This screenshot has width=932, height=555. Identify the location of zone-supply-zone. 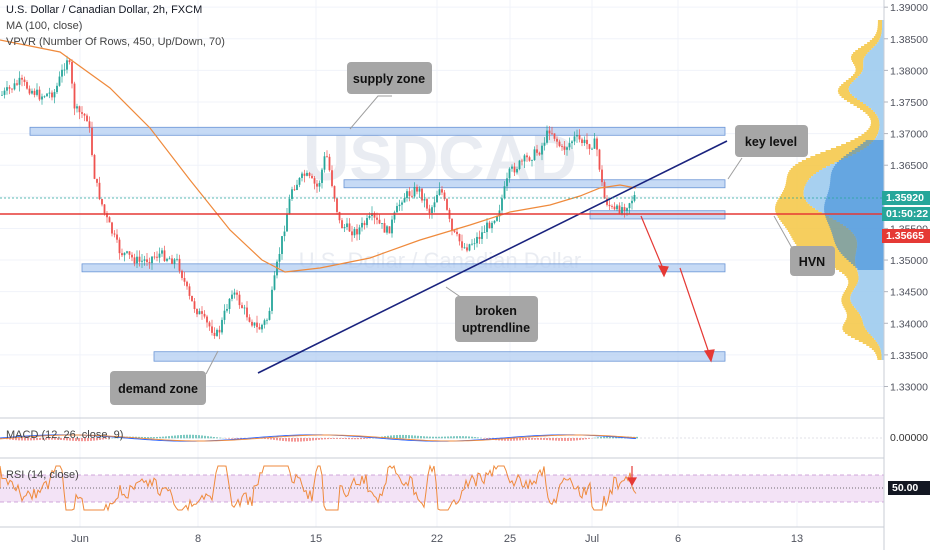
(377, 131).